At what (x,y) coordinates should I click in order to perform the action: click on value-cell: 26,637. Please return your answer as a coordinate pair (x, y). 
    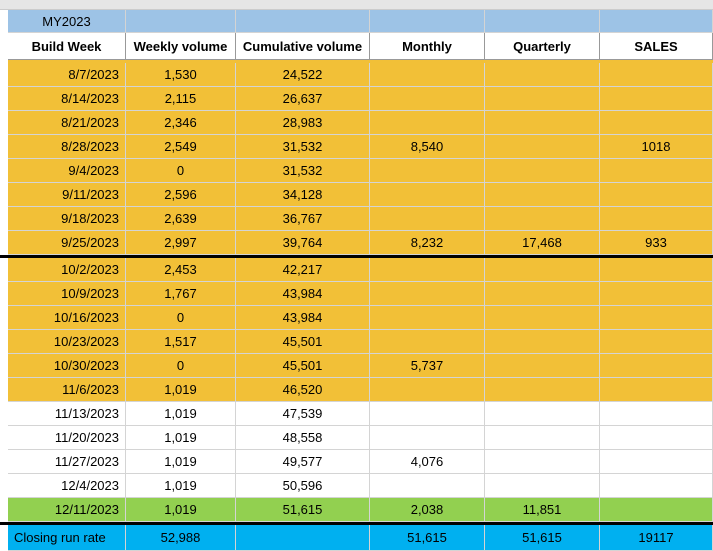
    Looking at the image, I should click on (303, 99).